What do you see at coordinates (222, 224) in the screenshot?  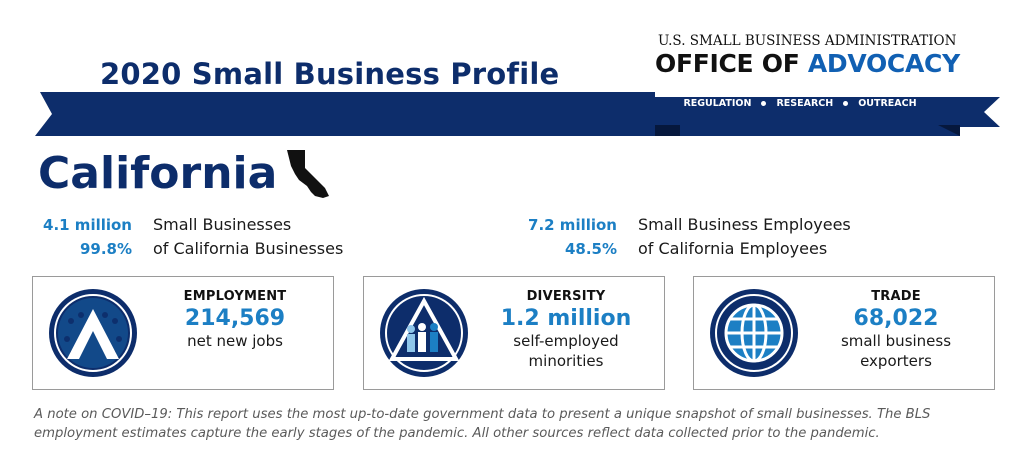 I see `small-businesses-label: Small Businesses` at bounding box center [222, 224].